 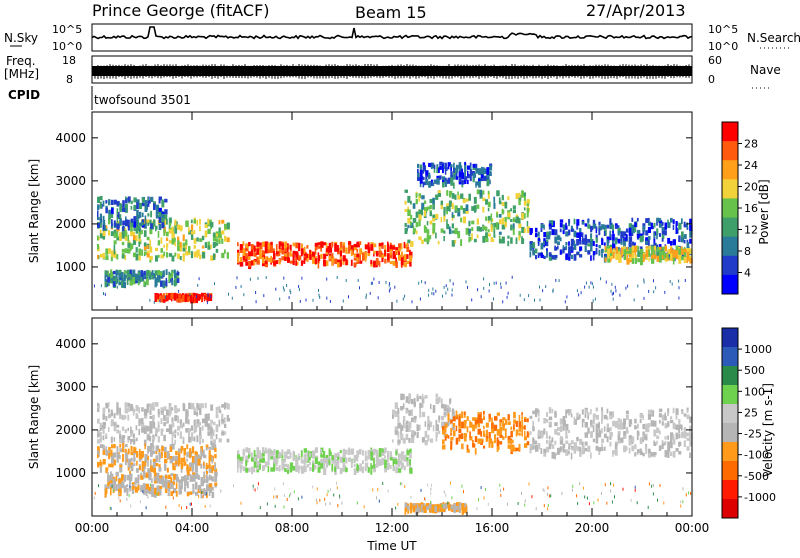 What do you see at coordinates (67, 29) in the screenshot?
I see `nsky-tick-top: 10^5` at bounding box center [67, 29].